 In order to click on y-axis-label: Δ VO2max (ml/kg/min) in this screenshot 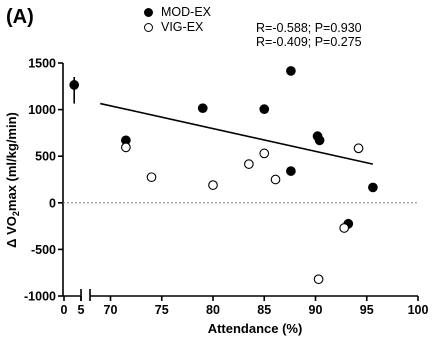, I will do `click(12, 180)`.